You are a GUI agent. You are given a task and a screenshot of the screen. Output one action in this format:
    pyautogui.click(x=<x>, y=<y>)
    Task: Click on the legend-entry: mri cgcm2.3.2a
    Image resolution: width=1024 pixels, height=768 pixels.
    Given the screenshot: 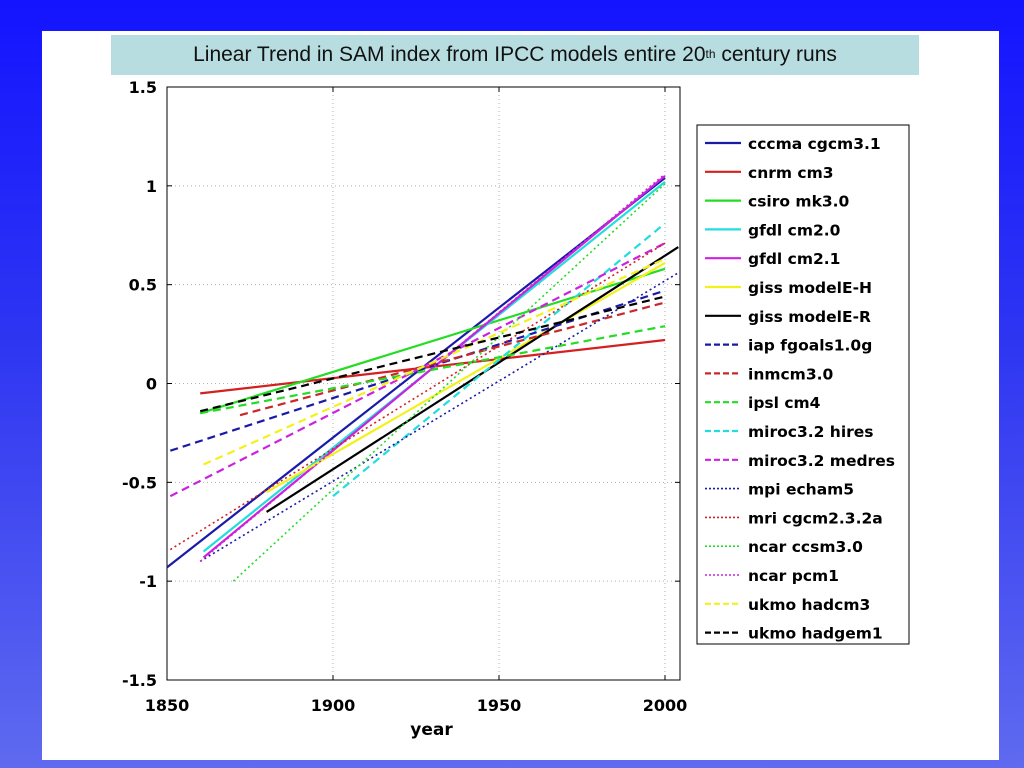 What is the action you would take?
    pyautogui.click(x=815, y=518)
    